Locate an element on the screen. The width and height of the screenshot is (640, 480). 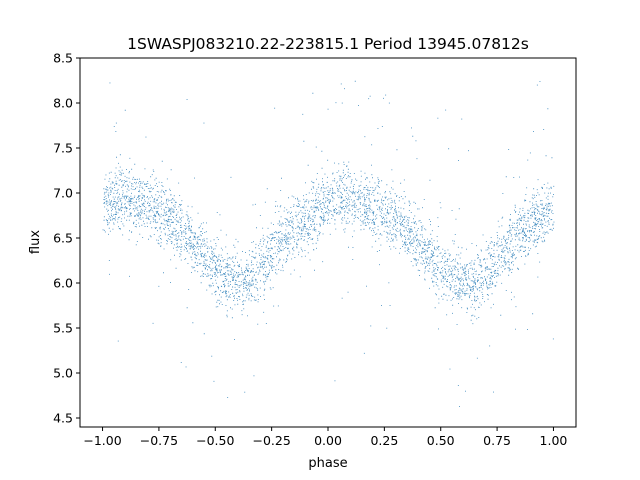
y-axis: 4.5 5.0 5.5 6.0 6.5 7.0 7.5 8.0 8.5 is located at coordinates (66, 238).